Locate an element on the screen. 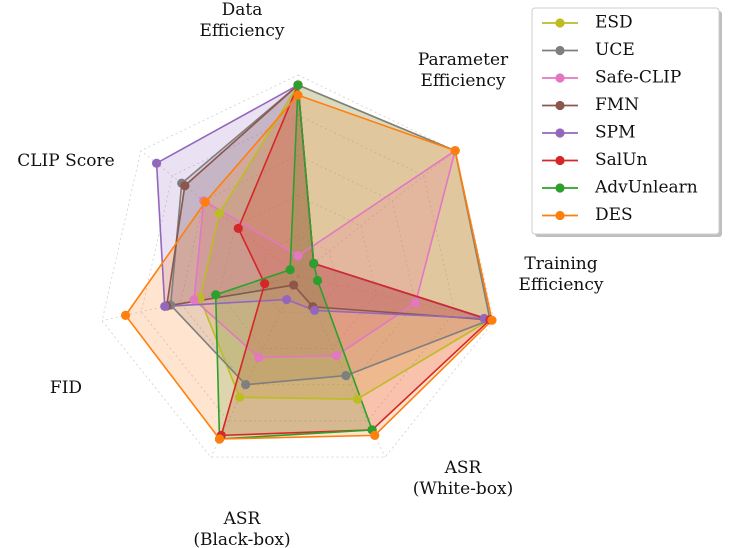  point-des-asr_black is located at coordinates (219, 439).